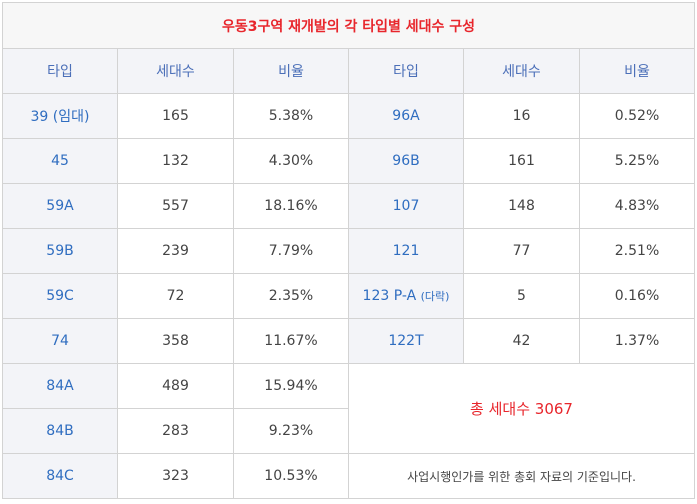 This screenshot has width=697, height=504. Describe the element at coordinates (406, 161) in the screenshot. I see `type-cell: 96B` at that location.